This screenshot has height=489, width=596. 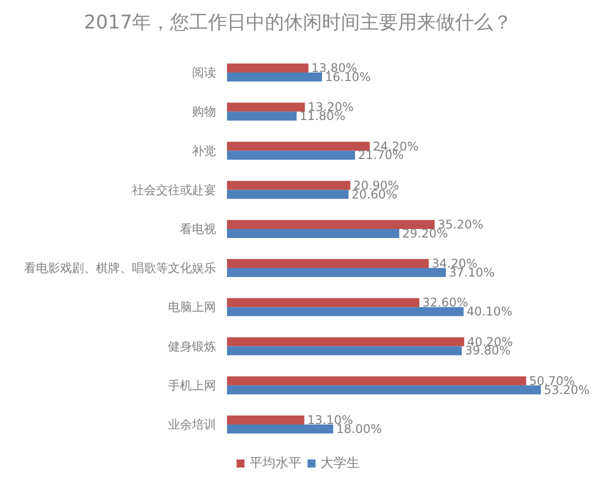 What do you see at coordinates (204, 73) in the screenshot?
I see `y-tick-label: 阅读` at bounding box center [204, 73].